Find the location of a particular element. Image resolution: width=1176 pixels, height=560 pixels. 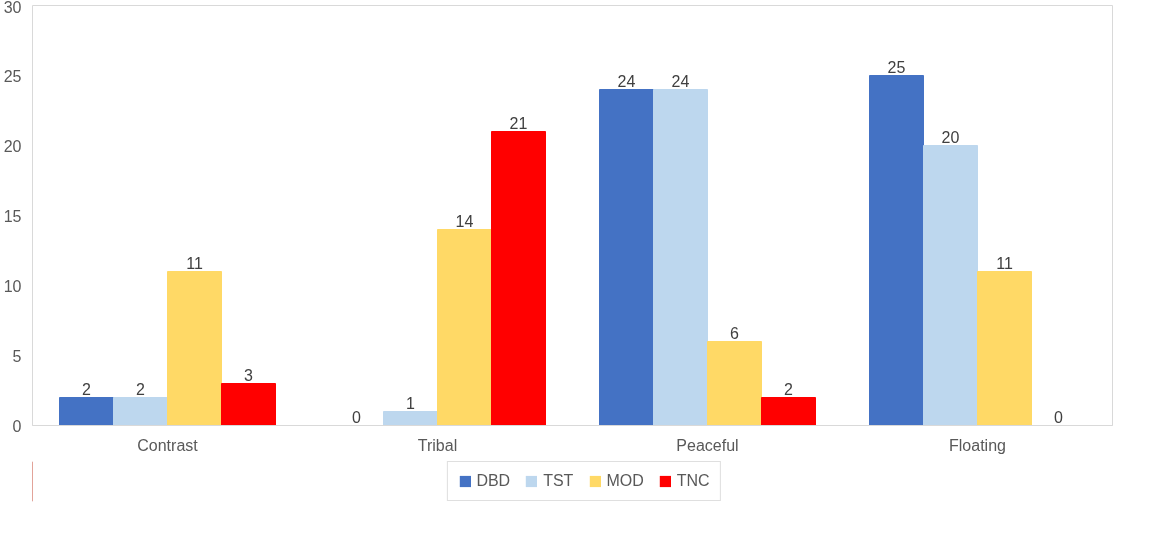

legend-label: MOD is located at coordinates (625, 481).